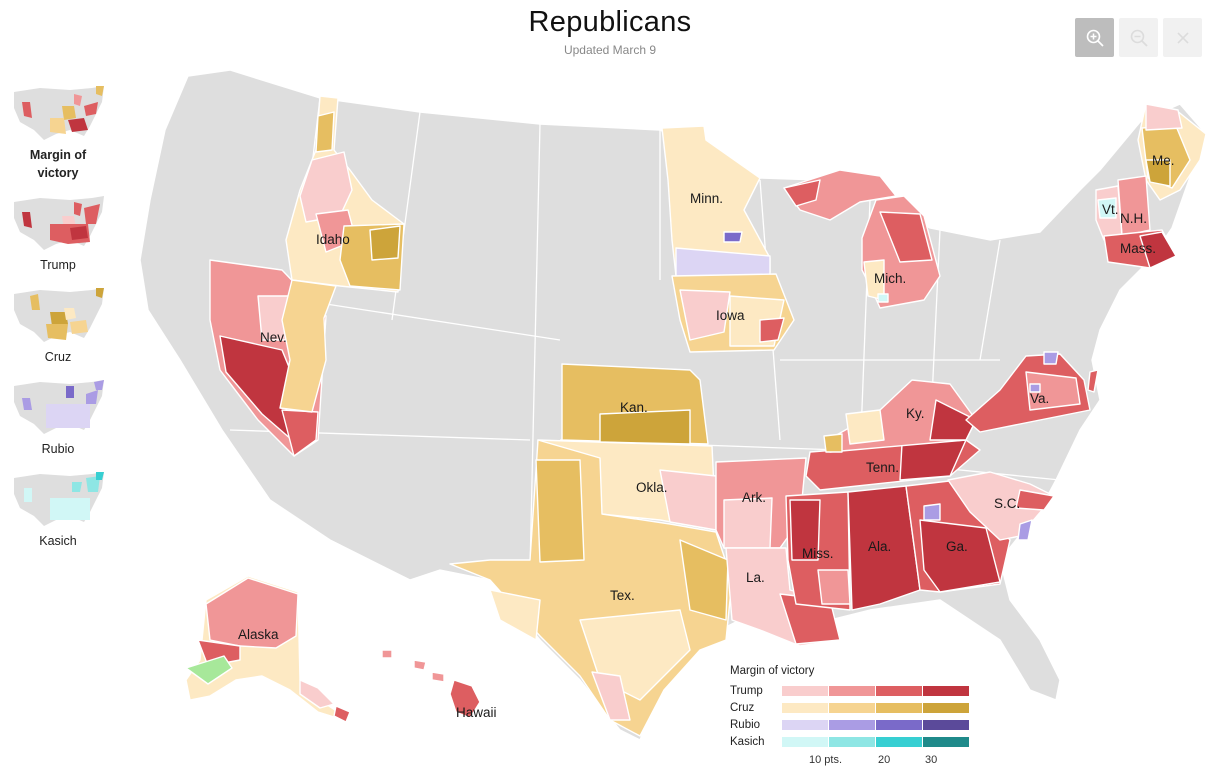 The height and width of the screenshot is (775, 1220). I want to click on state-label-michigan: Mich., so click(890, 278).